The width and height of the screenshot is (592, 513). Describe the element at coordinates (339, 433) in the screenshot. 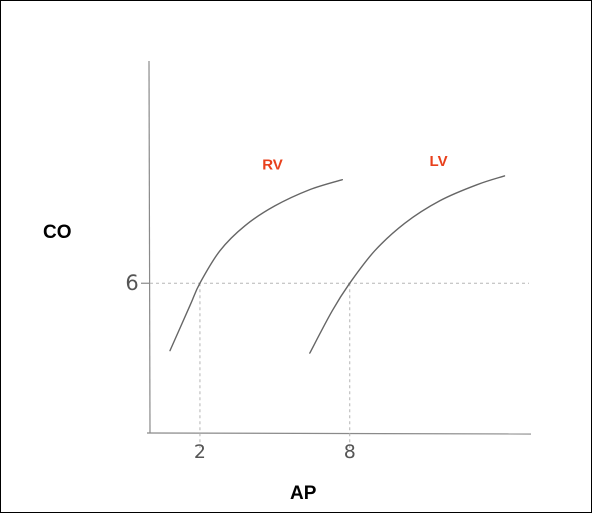

I see `x-axis` at that location.